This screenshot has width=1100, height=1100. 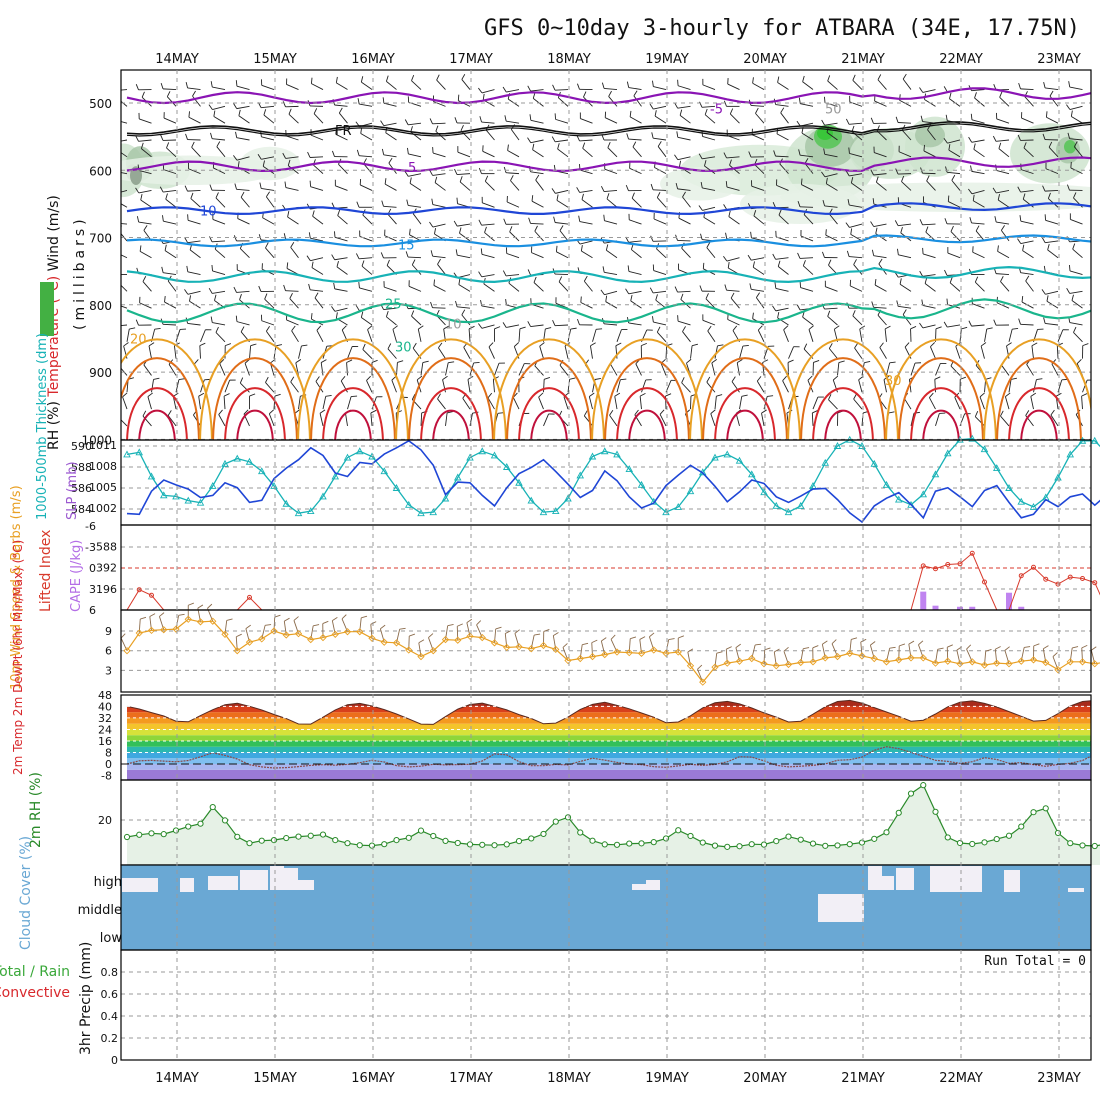 I want to click on wind-speed-point, so click(x=421, y=656).